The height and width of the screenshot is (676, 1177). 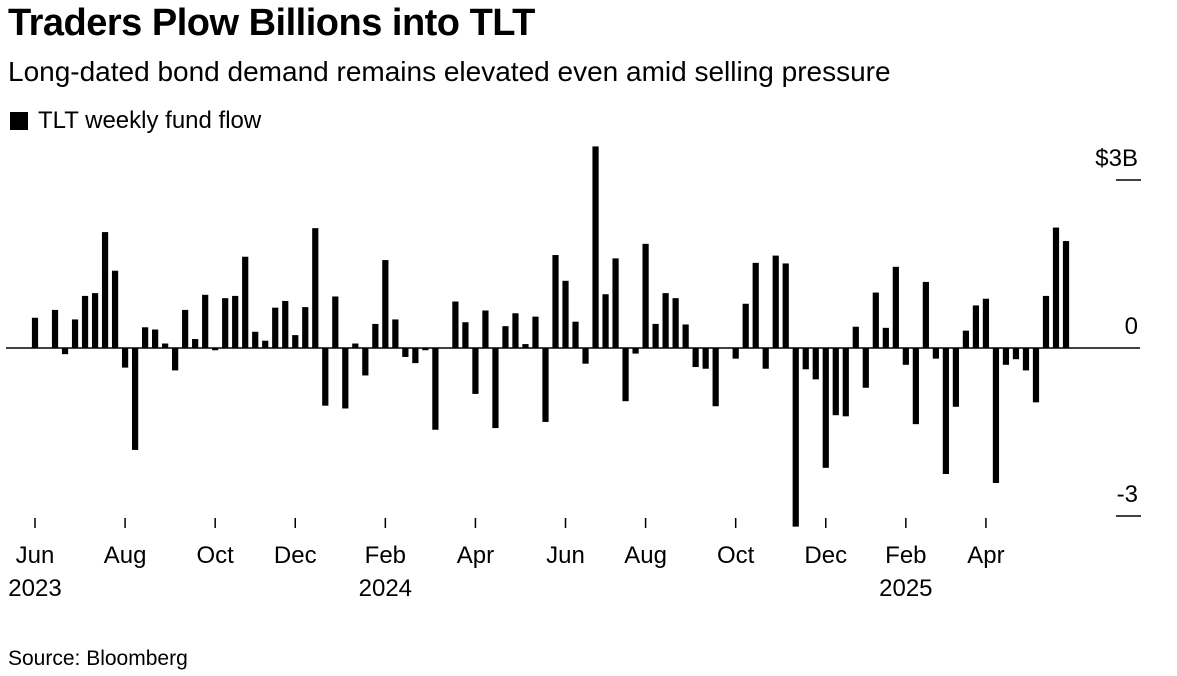 I want to click on x-tick-label-9: Dec, so click(x=825, y=555).